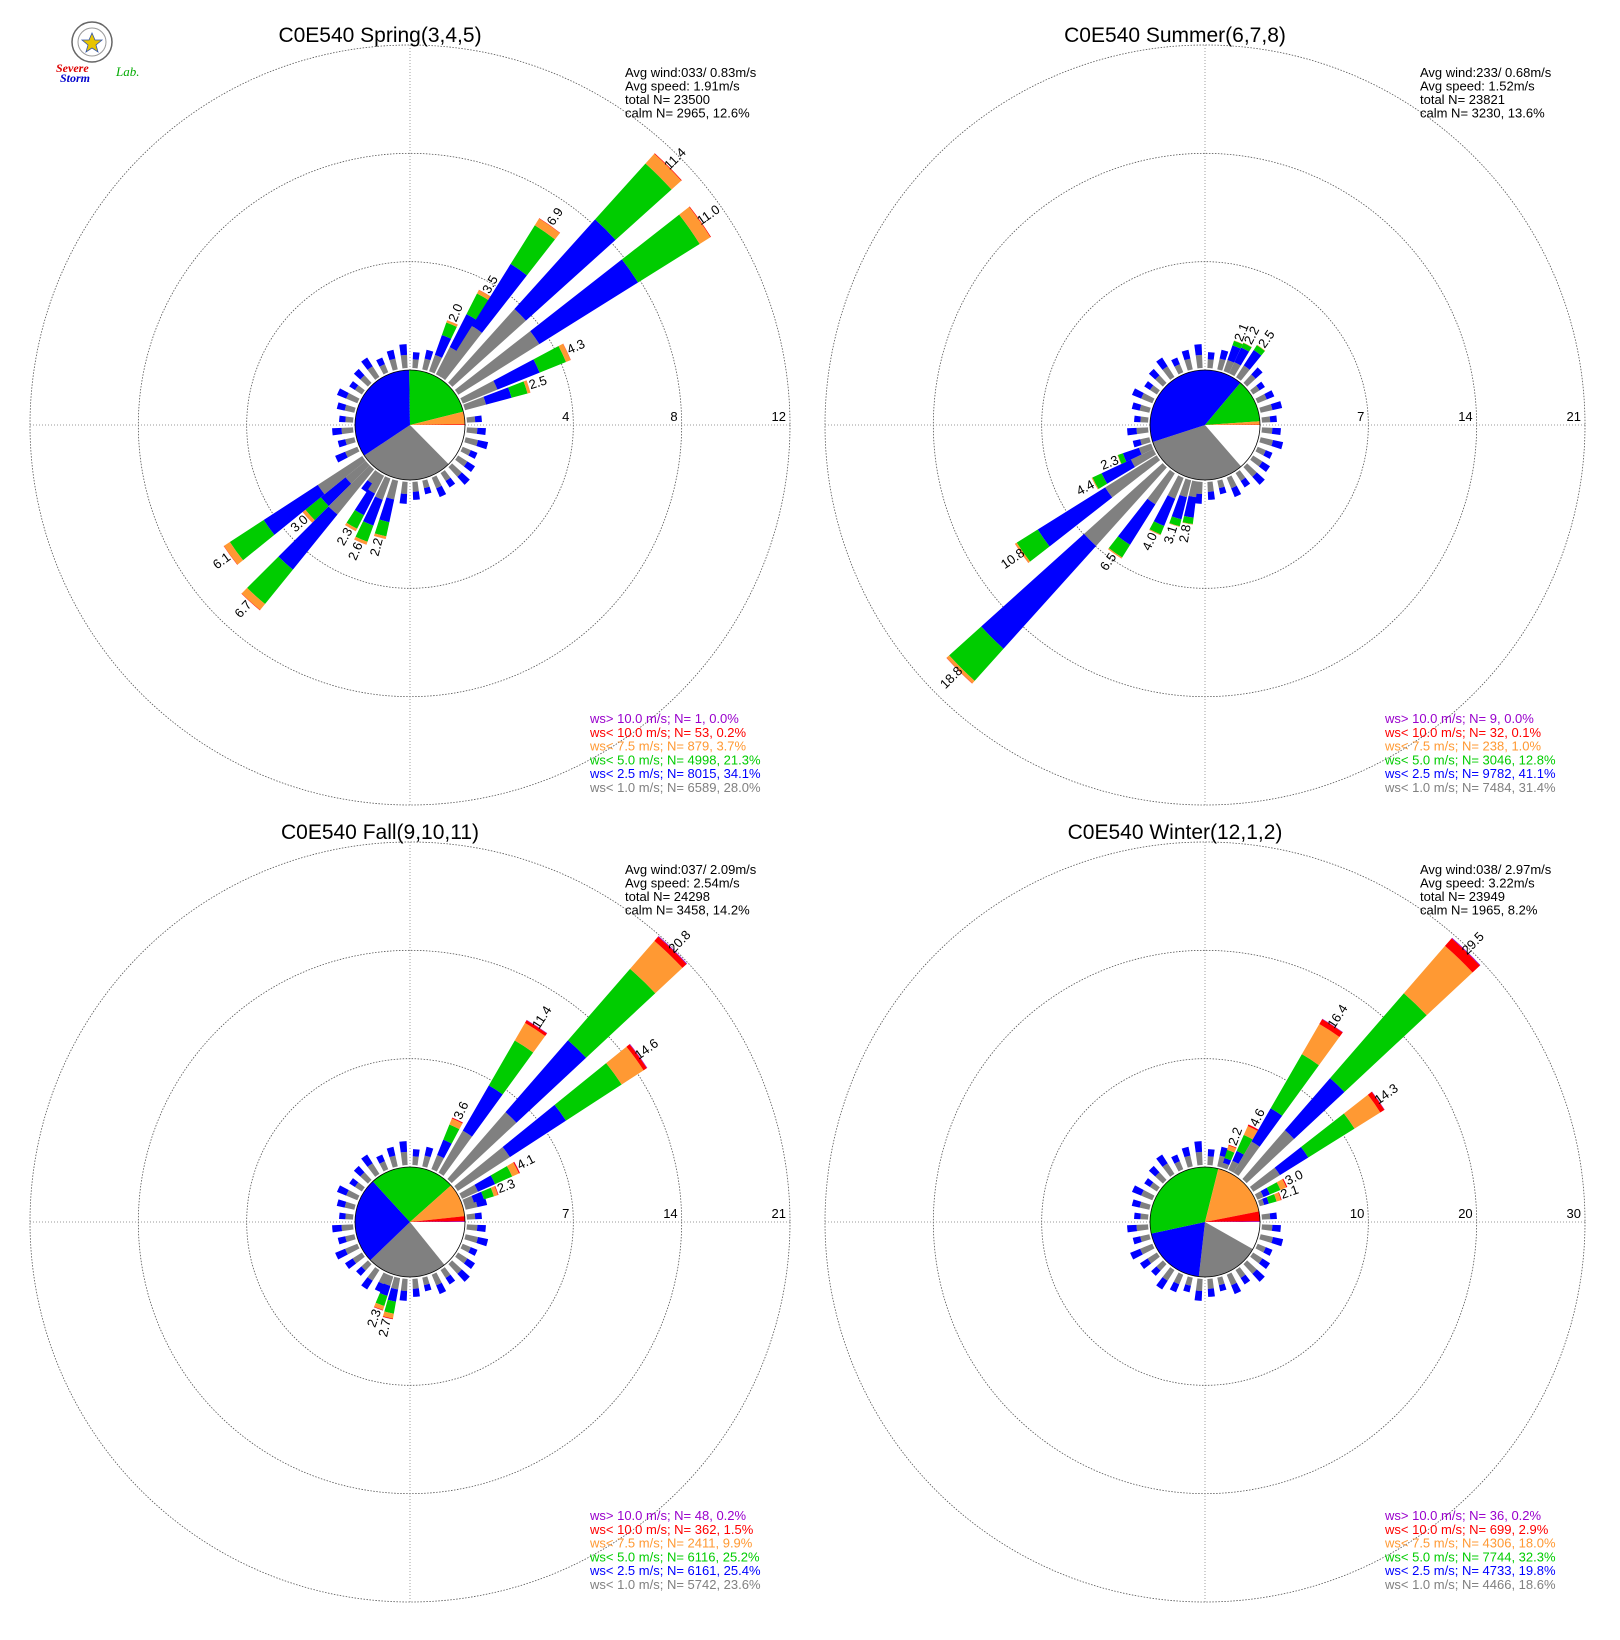 Image resolution: width=1620 pixels, height=1640 pixels. I want to click on logo-word-severe: Severe, so click(72, 68).